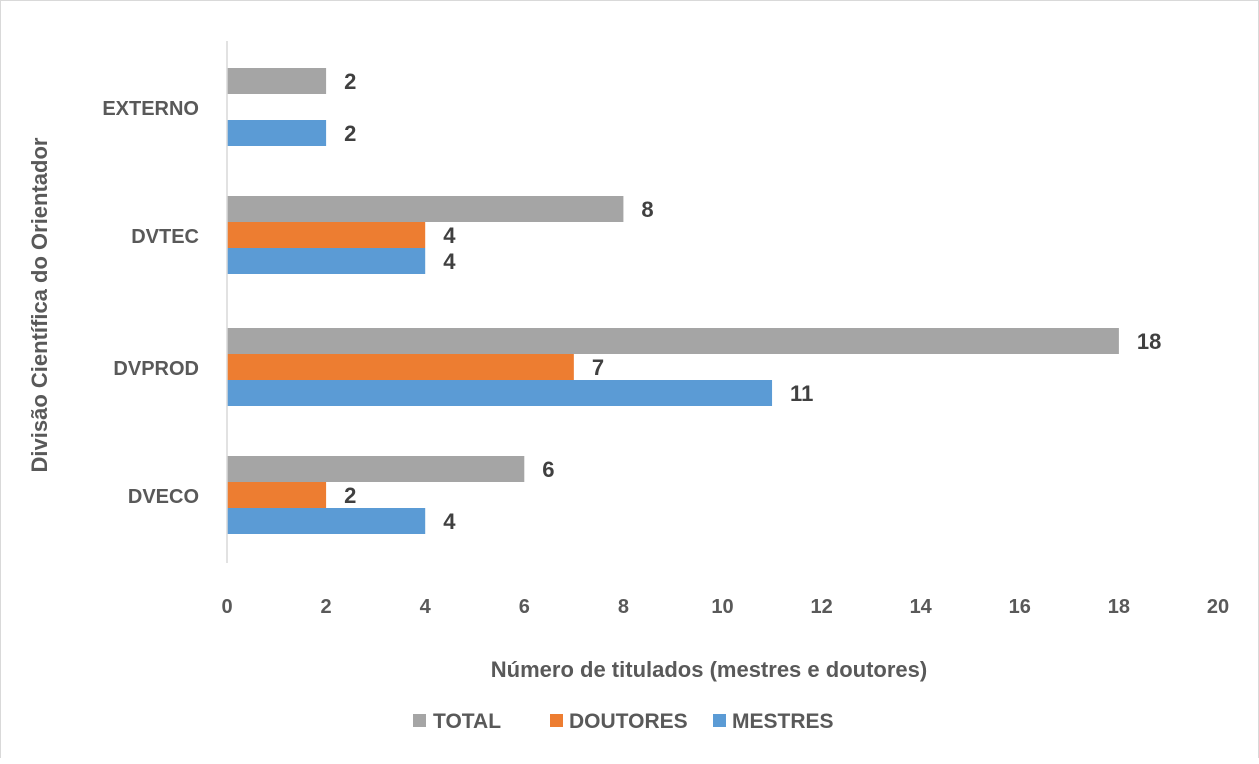 The image size is (1259, 764). I want to click on bar-mestres-dvprod, so click(500, 393).